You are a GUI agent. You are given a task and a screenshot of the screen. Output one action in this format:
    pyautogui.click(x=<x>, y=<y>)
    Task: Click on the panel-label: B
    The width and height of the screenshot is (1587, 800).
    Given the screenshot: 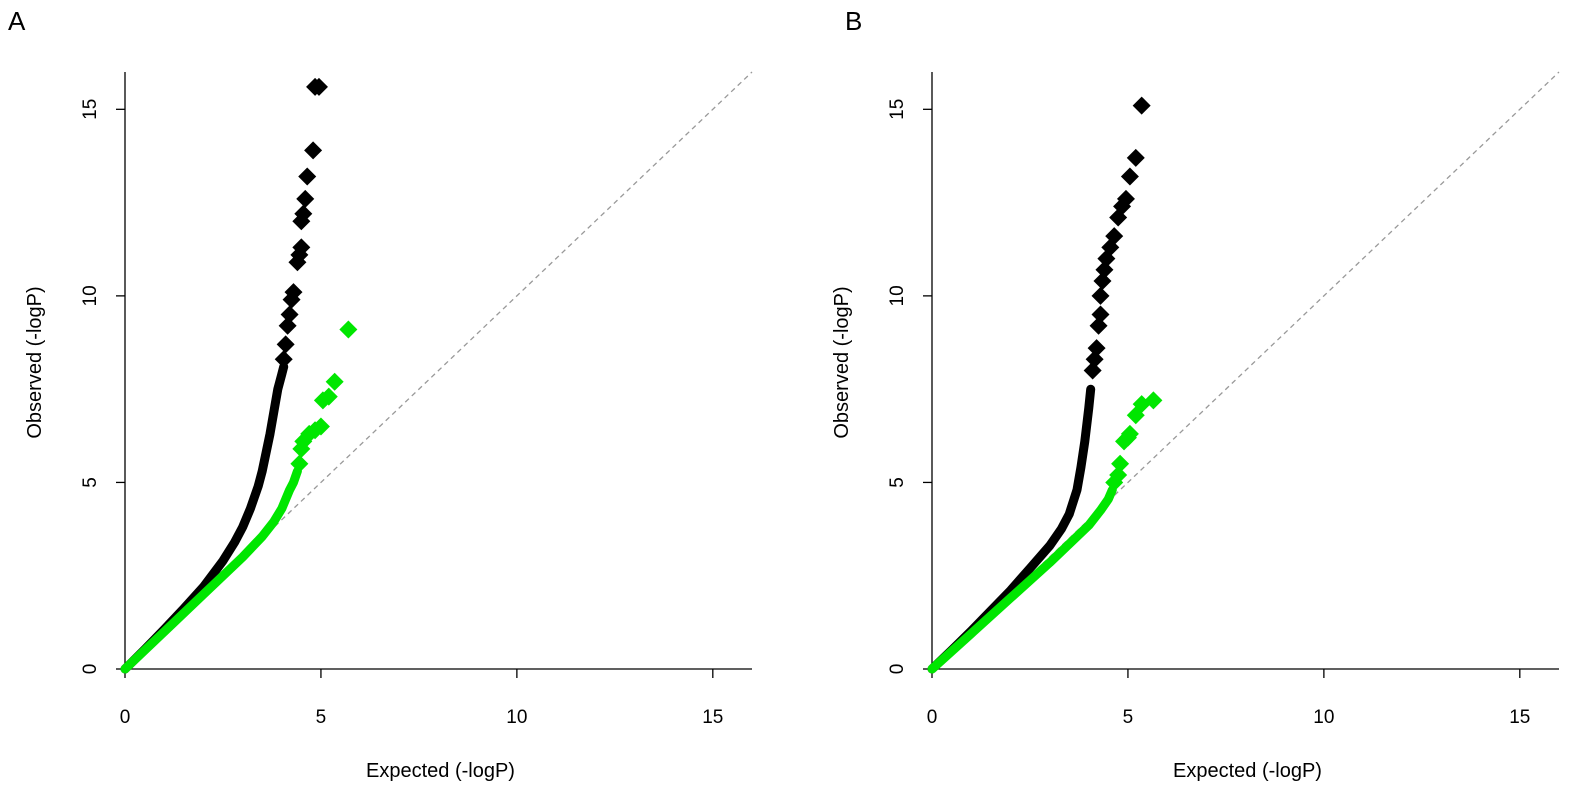 What is the action you would take?
    pyautogui.click(x=853, y=21)
    